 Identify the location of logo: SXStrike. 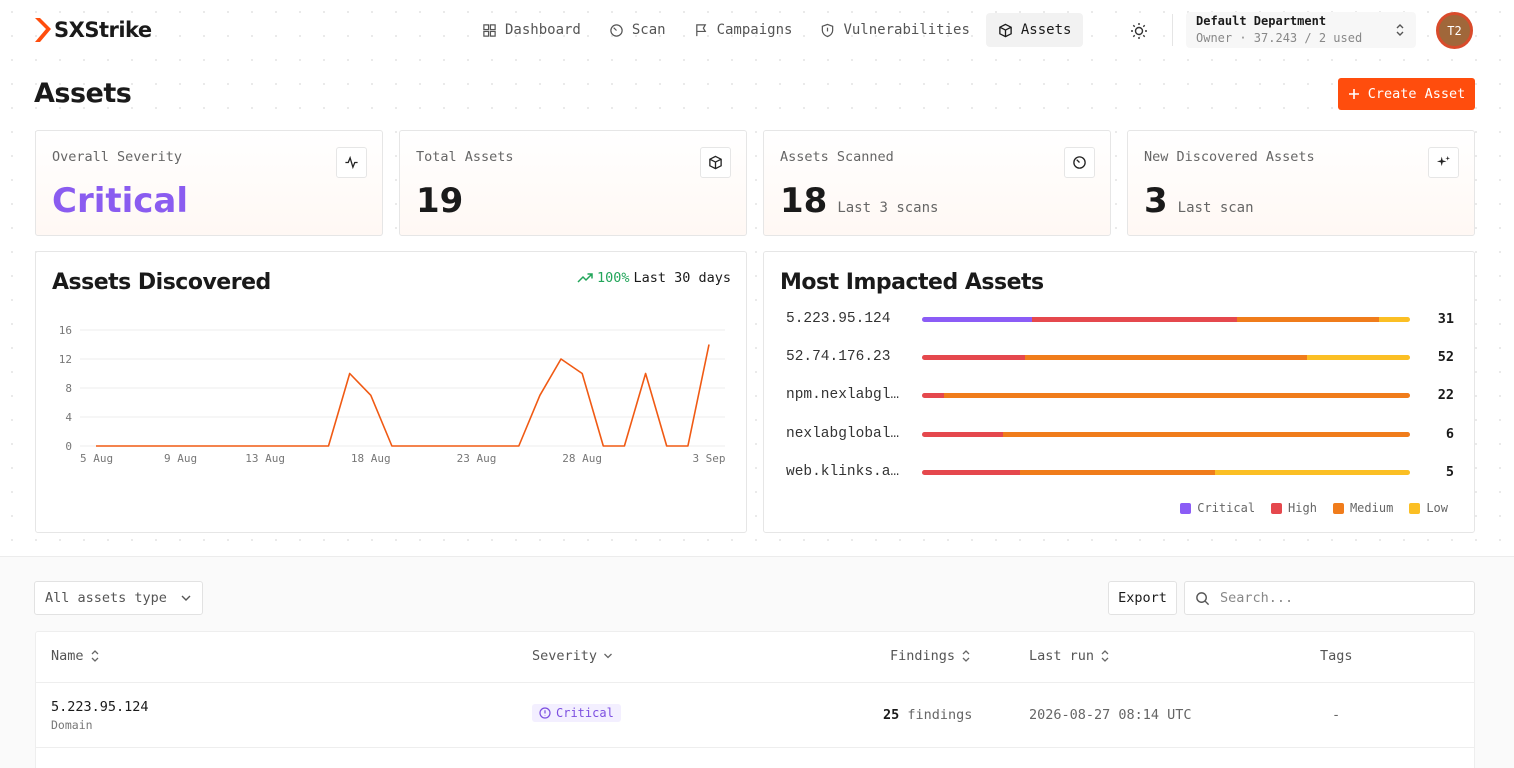
(93, 30).